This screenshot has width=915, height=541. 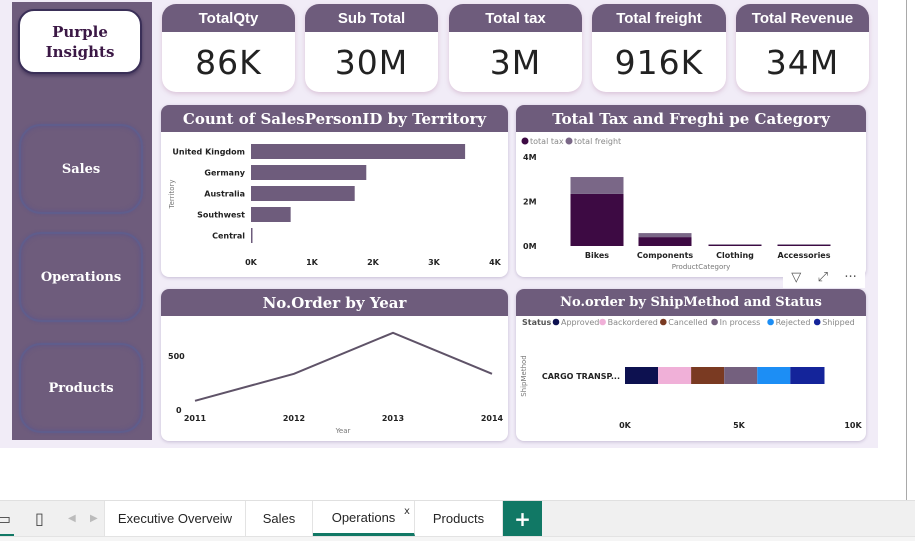 I want to click on chart-title: Count of SalesPersonID by Territory, so click(x=334, y=118).